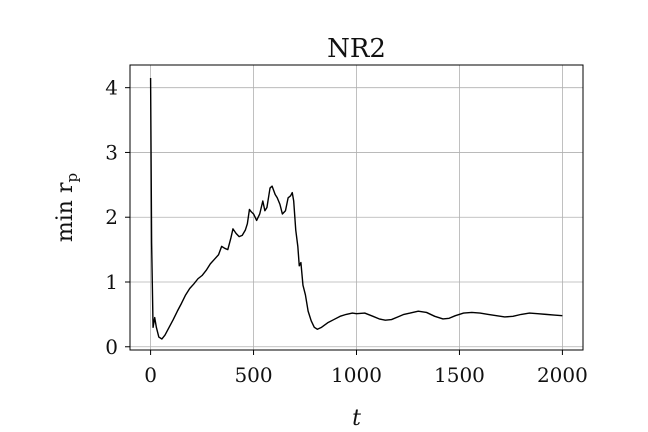 This screenshot has height=432, width=648. Describe the element at coordinates (562, 375) in the screenshot. I see `x-tick-label: 2000` at that location.